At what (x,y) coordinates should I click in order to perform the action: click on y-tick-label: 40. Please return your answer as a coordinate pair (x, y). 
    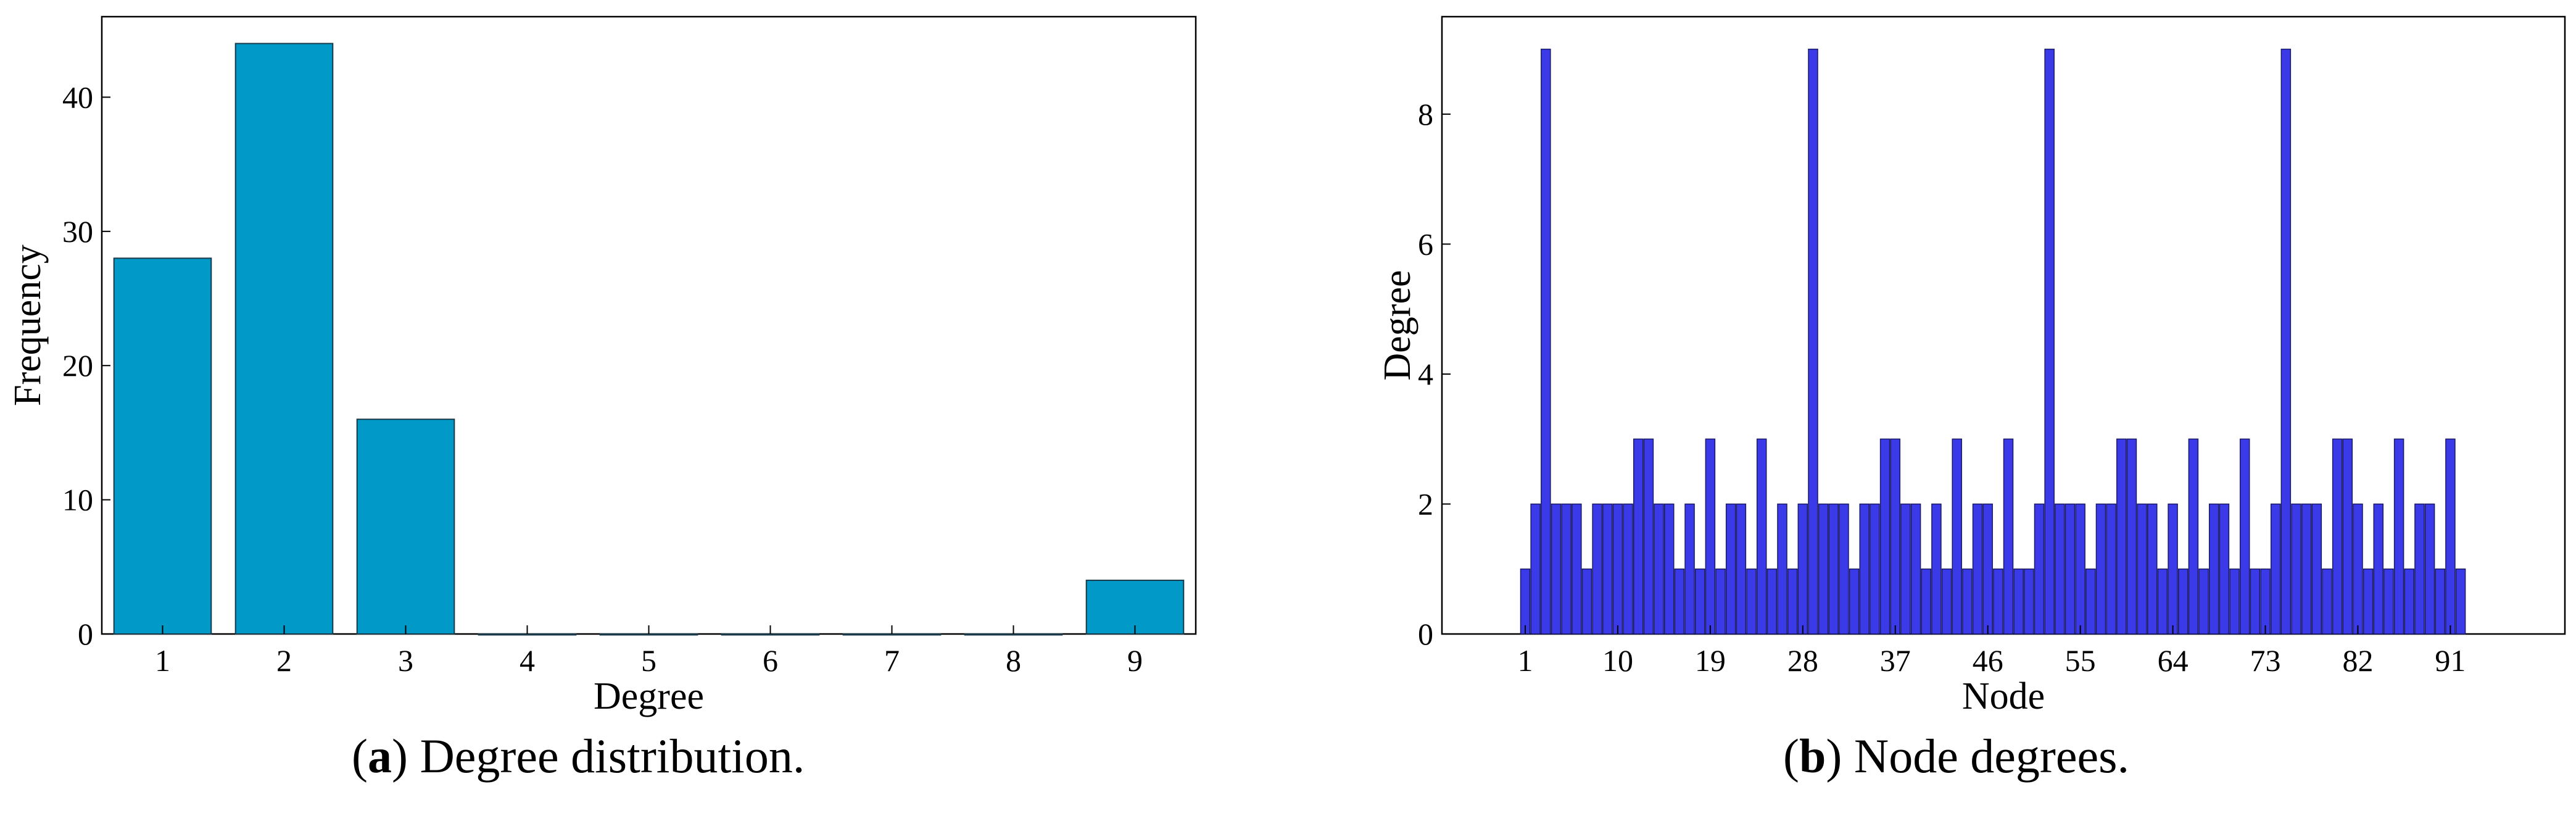
    Looking at the image, I should click on (77, 97).